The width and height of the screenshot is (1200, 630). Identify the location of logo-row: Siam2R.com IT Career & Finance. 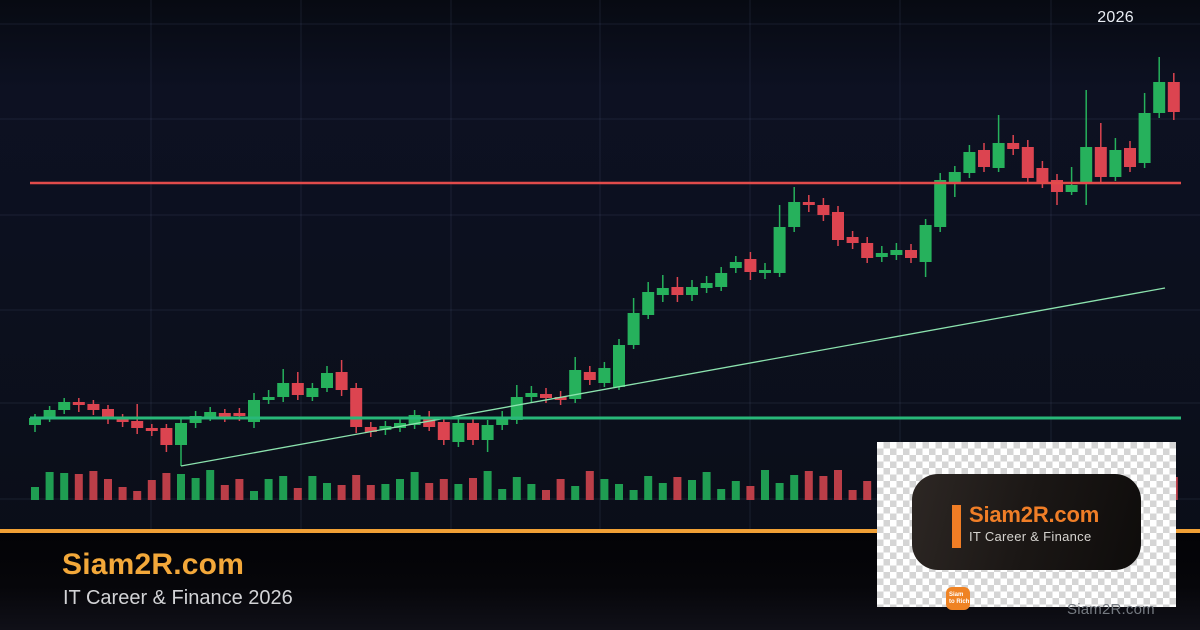
(1025, 525).